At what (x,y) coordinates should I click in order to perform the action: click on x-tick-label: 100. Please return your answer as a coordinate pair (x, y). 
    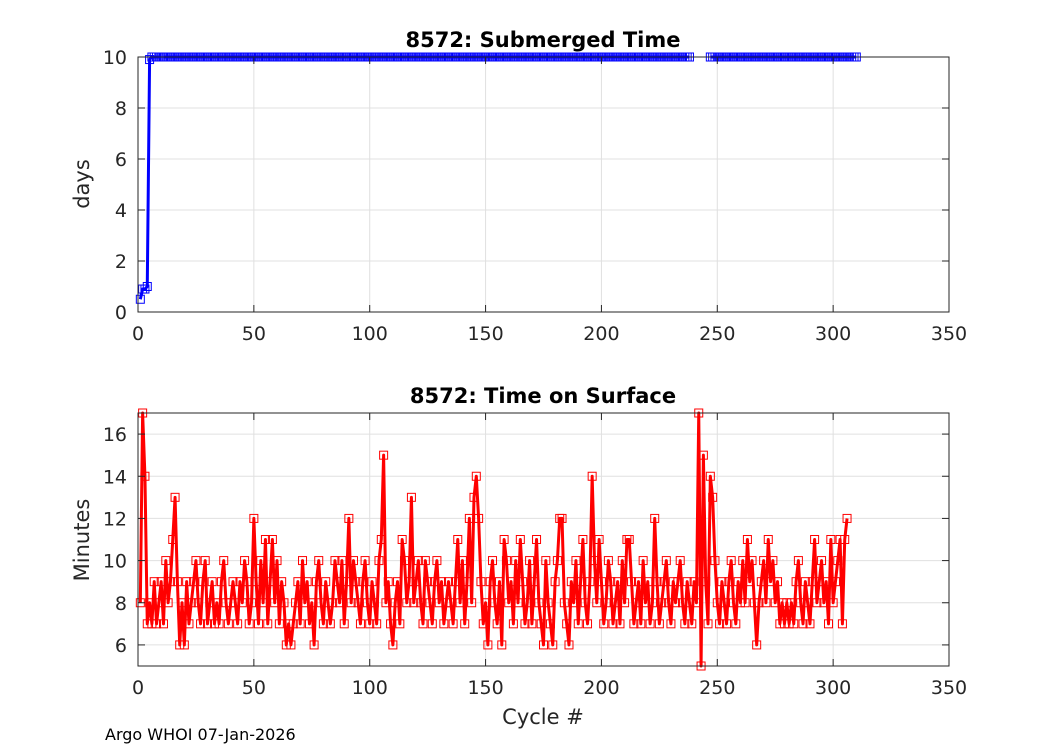
    Looking at the image, I should click on (370, 334).